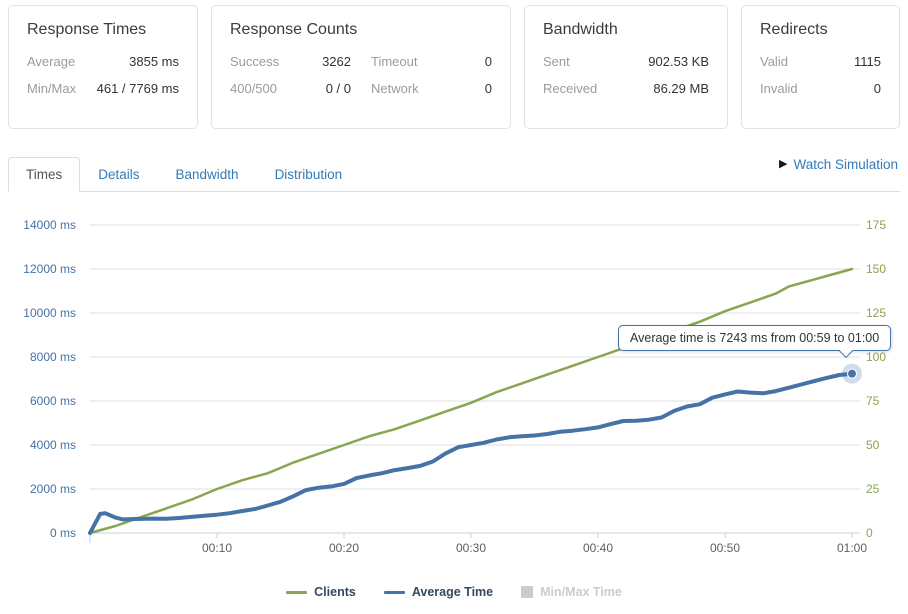 The image size is (908, 614). I want to click on average-time-line-swatch, so click(394, 592).